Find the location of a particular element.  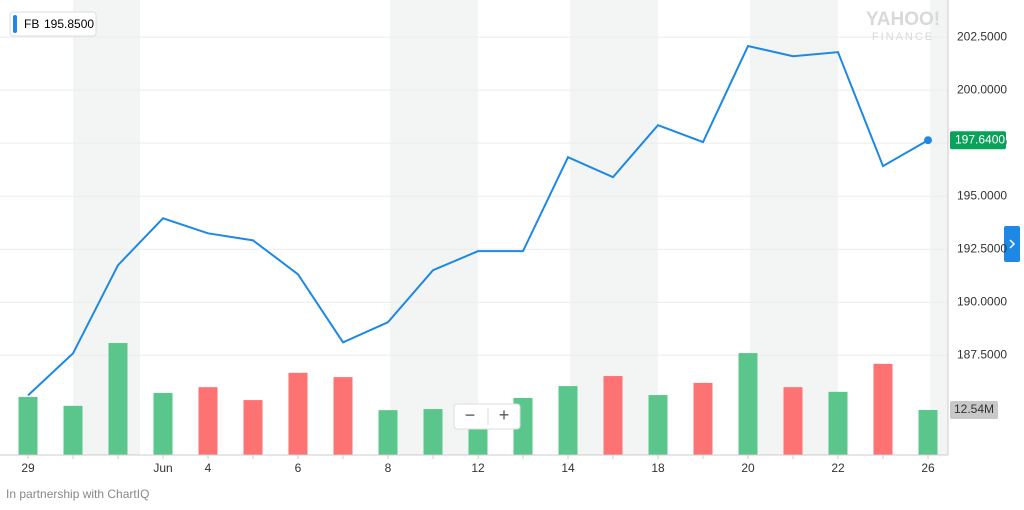

y-tick-label: 192.5000 is located at coordinates (982, 248).